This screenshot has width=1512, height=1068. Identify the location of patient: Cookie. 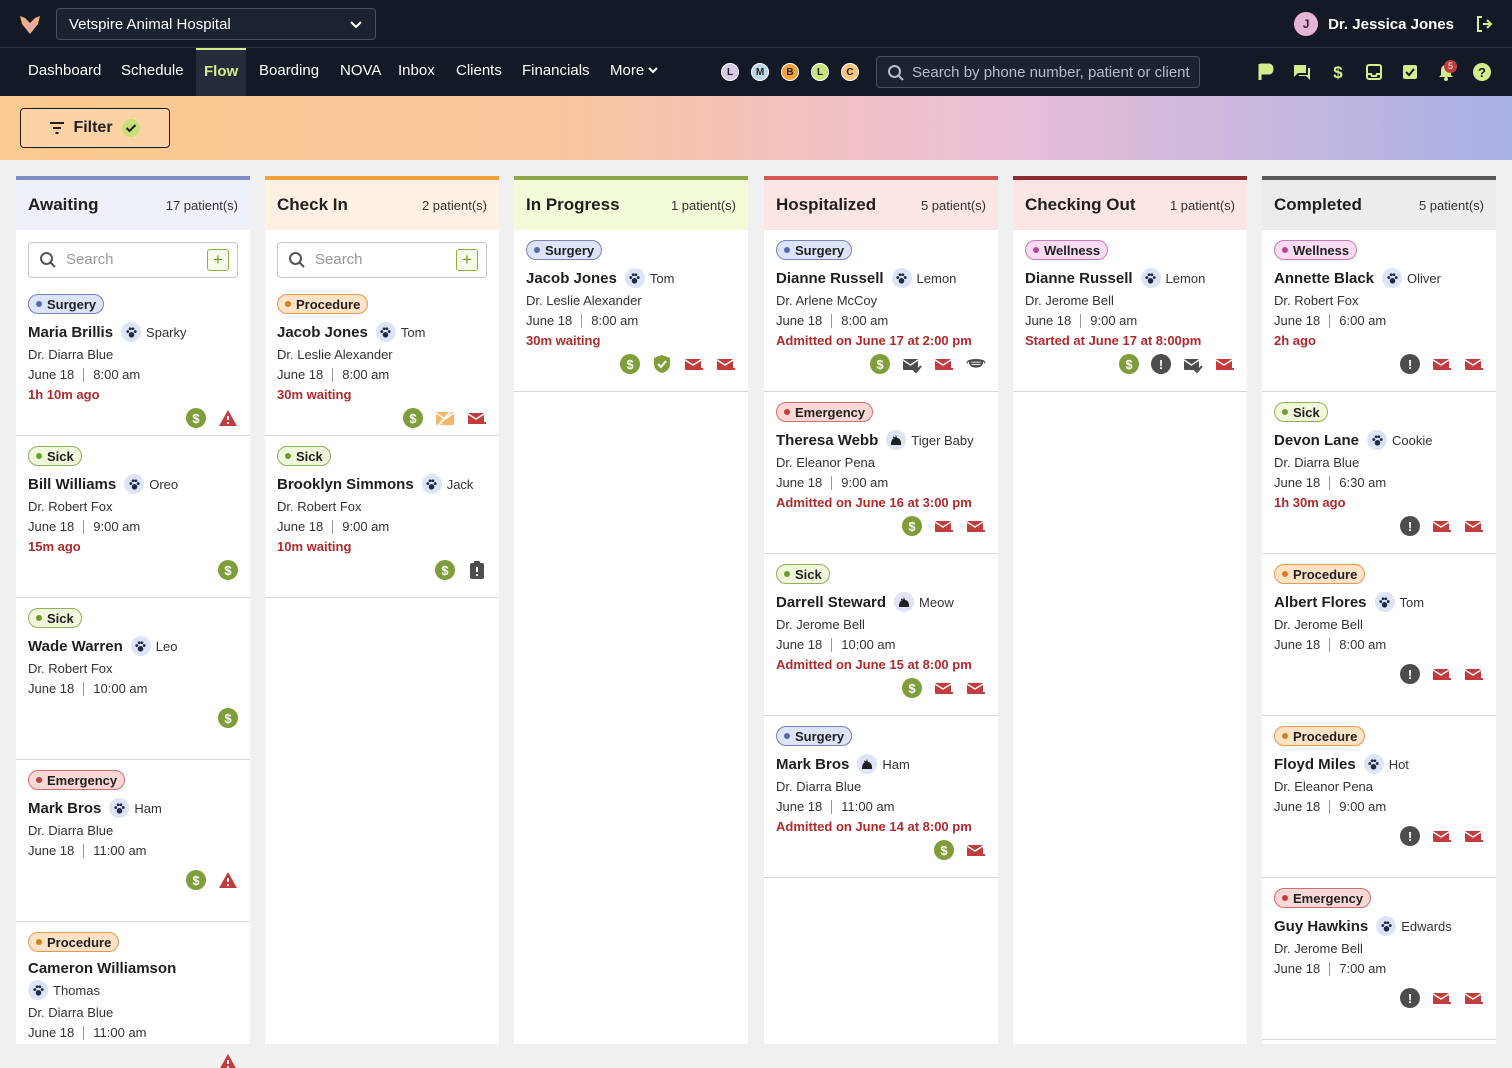
(1400, 440).